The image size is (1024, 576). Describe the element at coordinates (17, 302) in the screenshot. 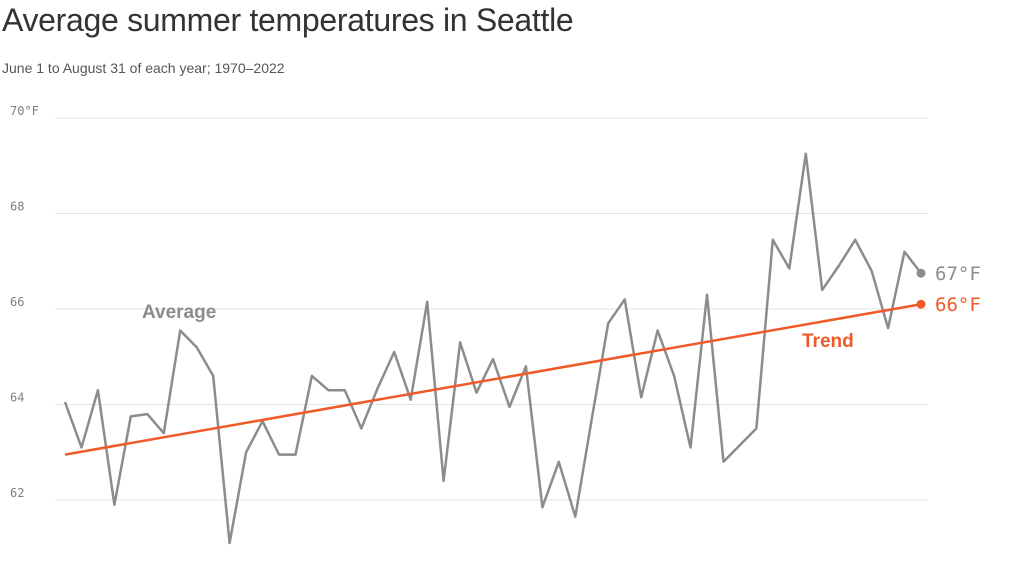

I see `y-tick-label-66: 66` at that location.